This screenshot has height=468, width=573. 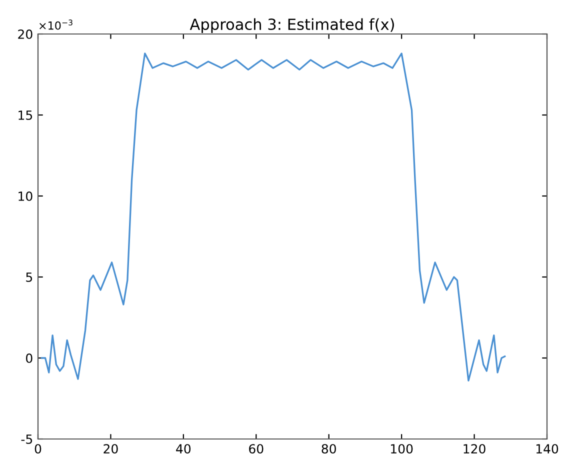 What do you see at coordinates (26, 439) in the screenshot?
I see `y-tick-label: -5` at bounding box center [26, 439].